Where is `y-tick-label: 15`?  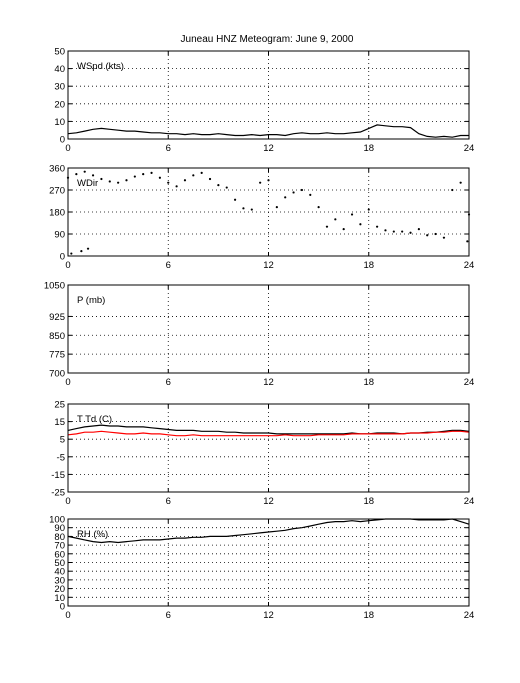 y-tick-label: 15 is located at coordinates (59, 422).